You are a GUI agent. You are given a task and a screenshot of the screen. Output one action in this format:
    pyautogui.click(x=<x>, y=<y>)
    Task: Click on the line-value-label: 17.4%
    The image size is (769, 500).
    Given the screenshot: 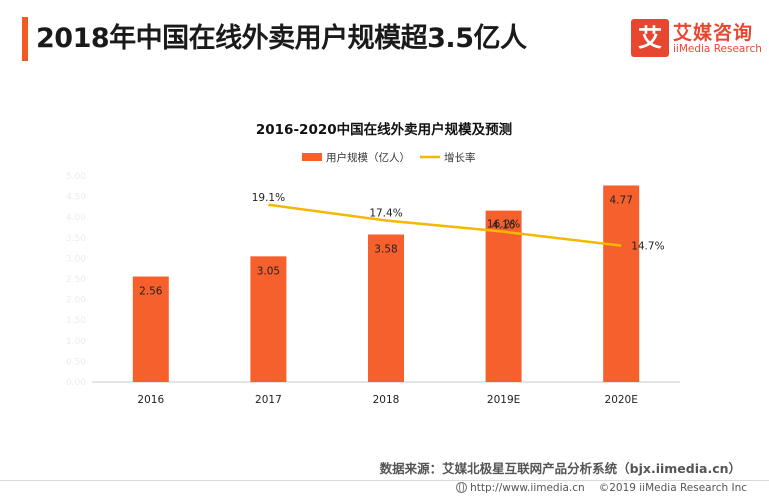 What is the action you would take?
    pyautogui.click(x=385, y=214)
    